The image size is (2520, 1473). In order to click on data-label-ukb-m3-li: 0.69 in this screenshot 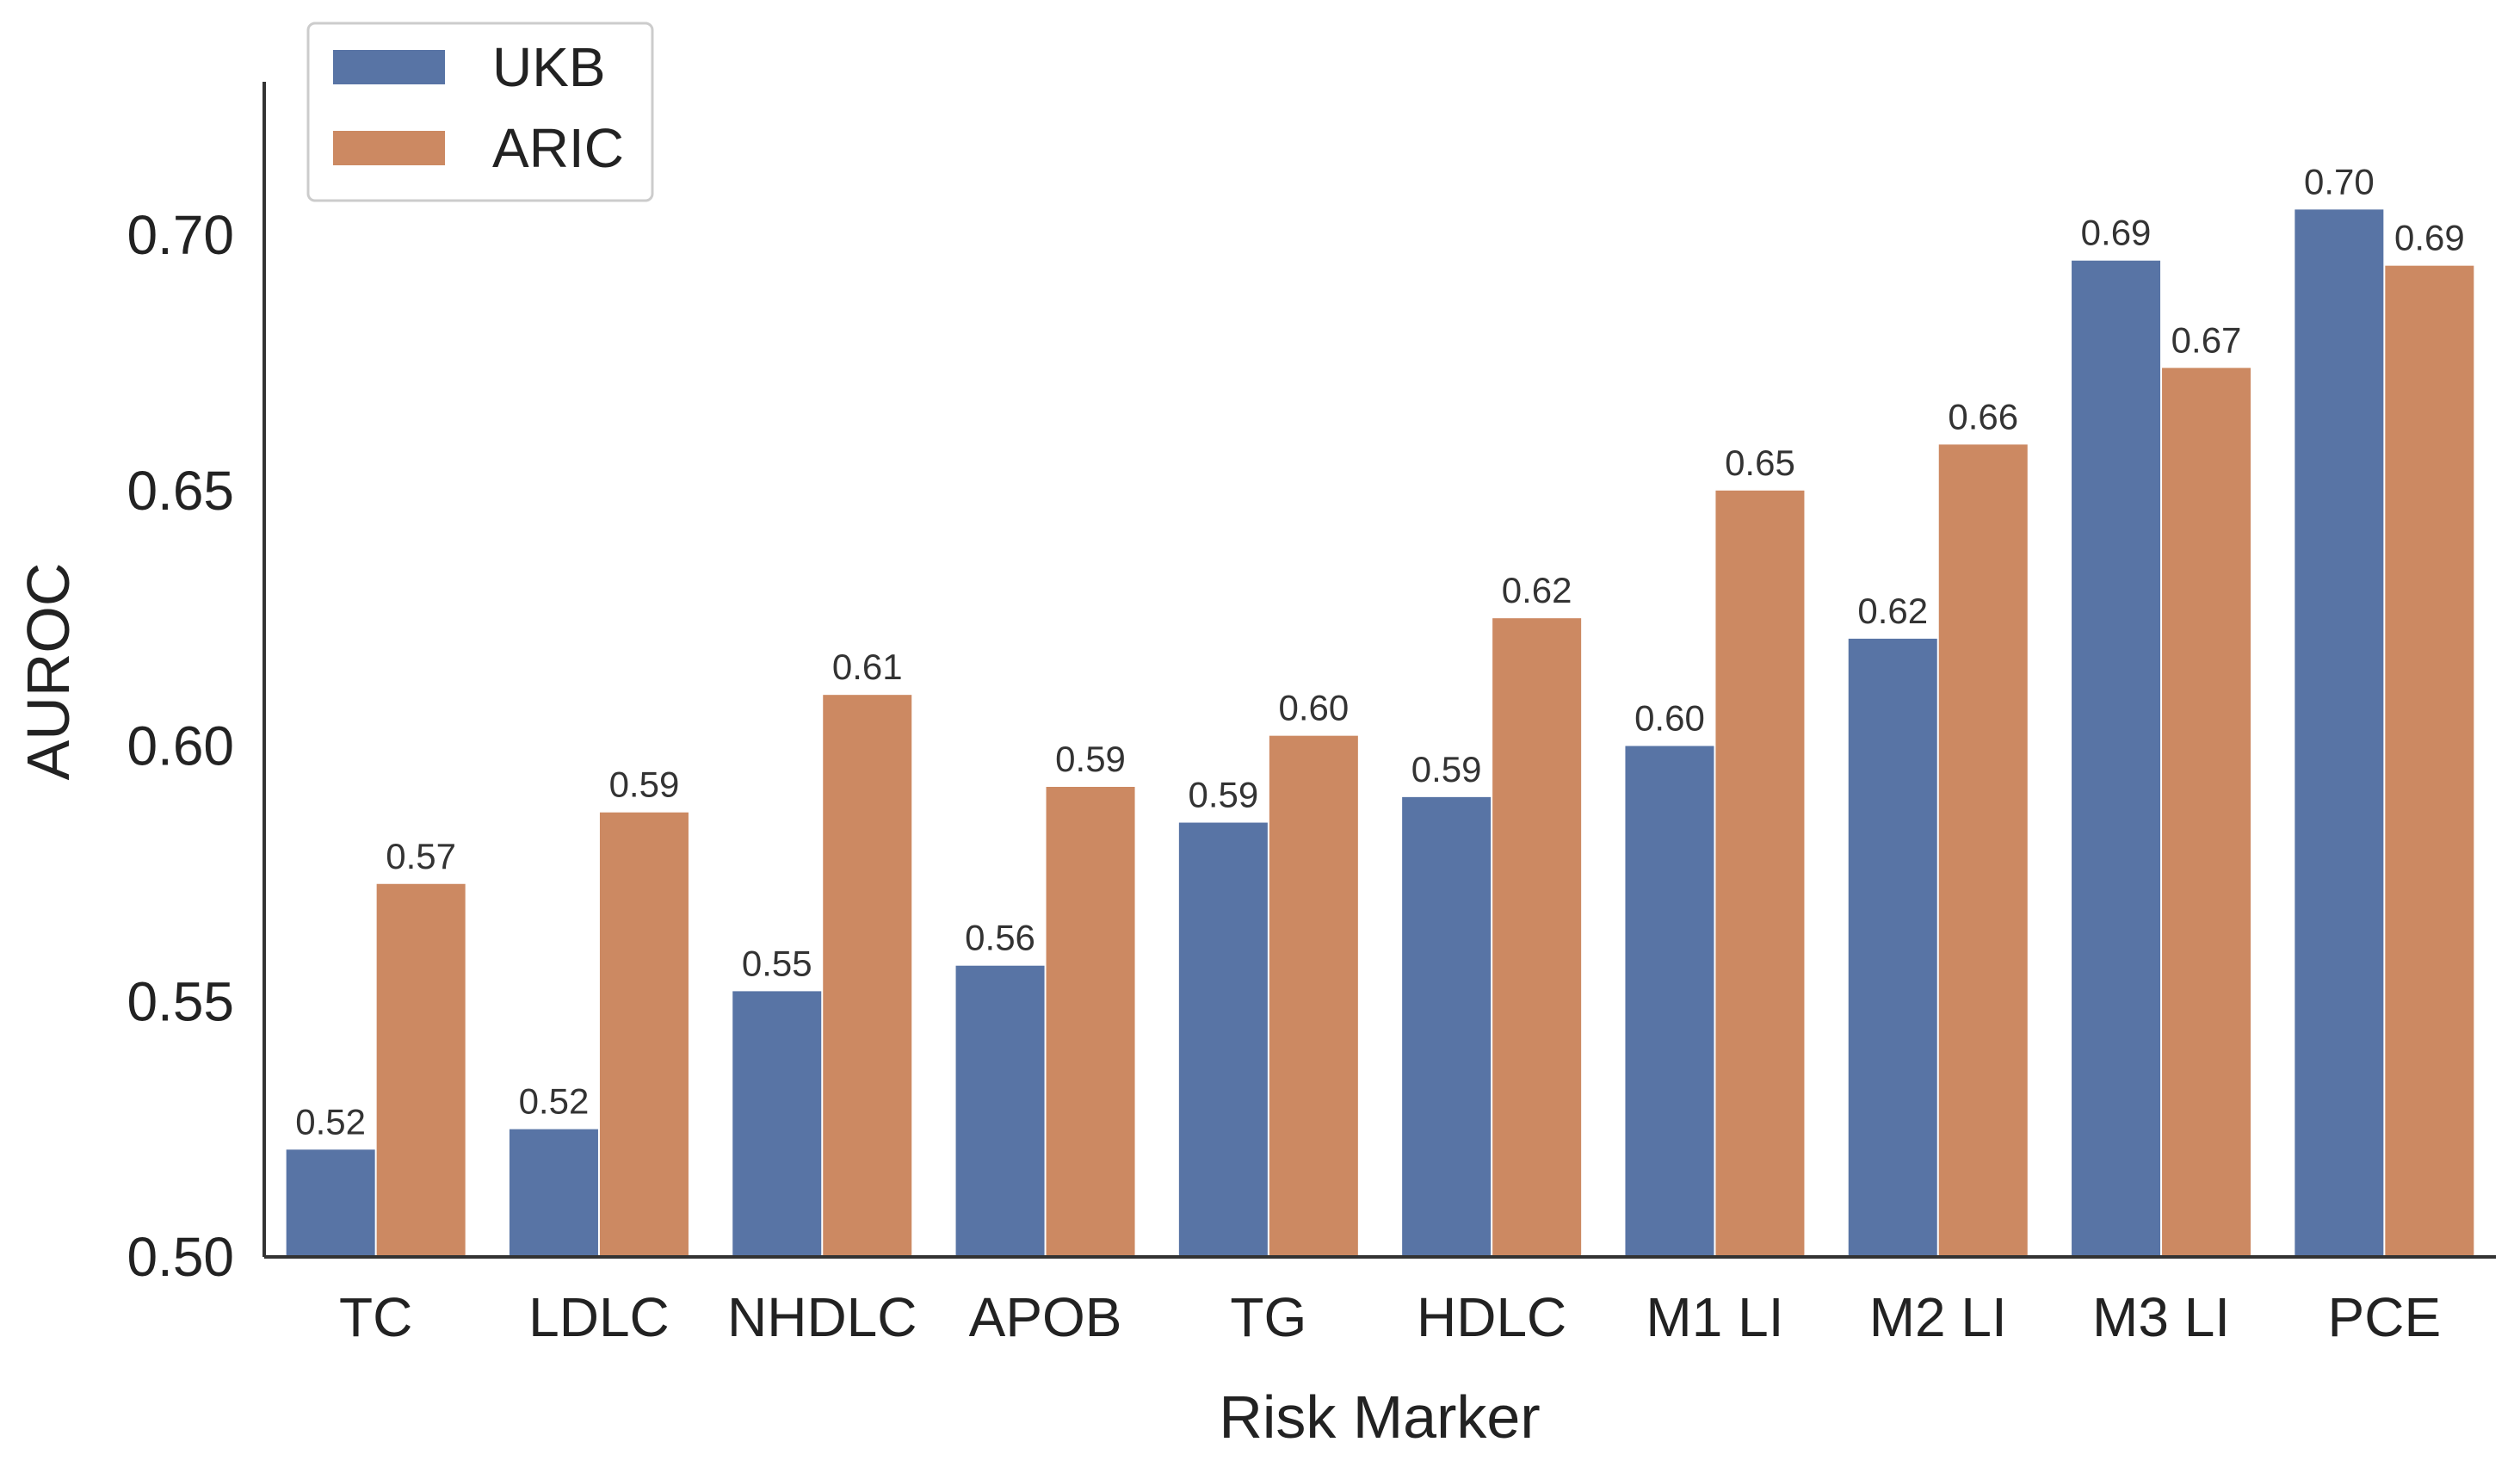, I will do `click(2116, 233)`.